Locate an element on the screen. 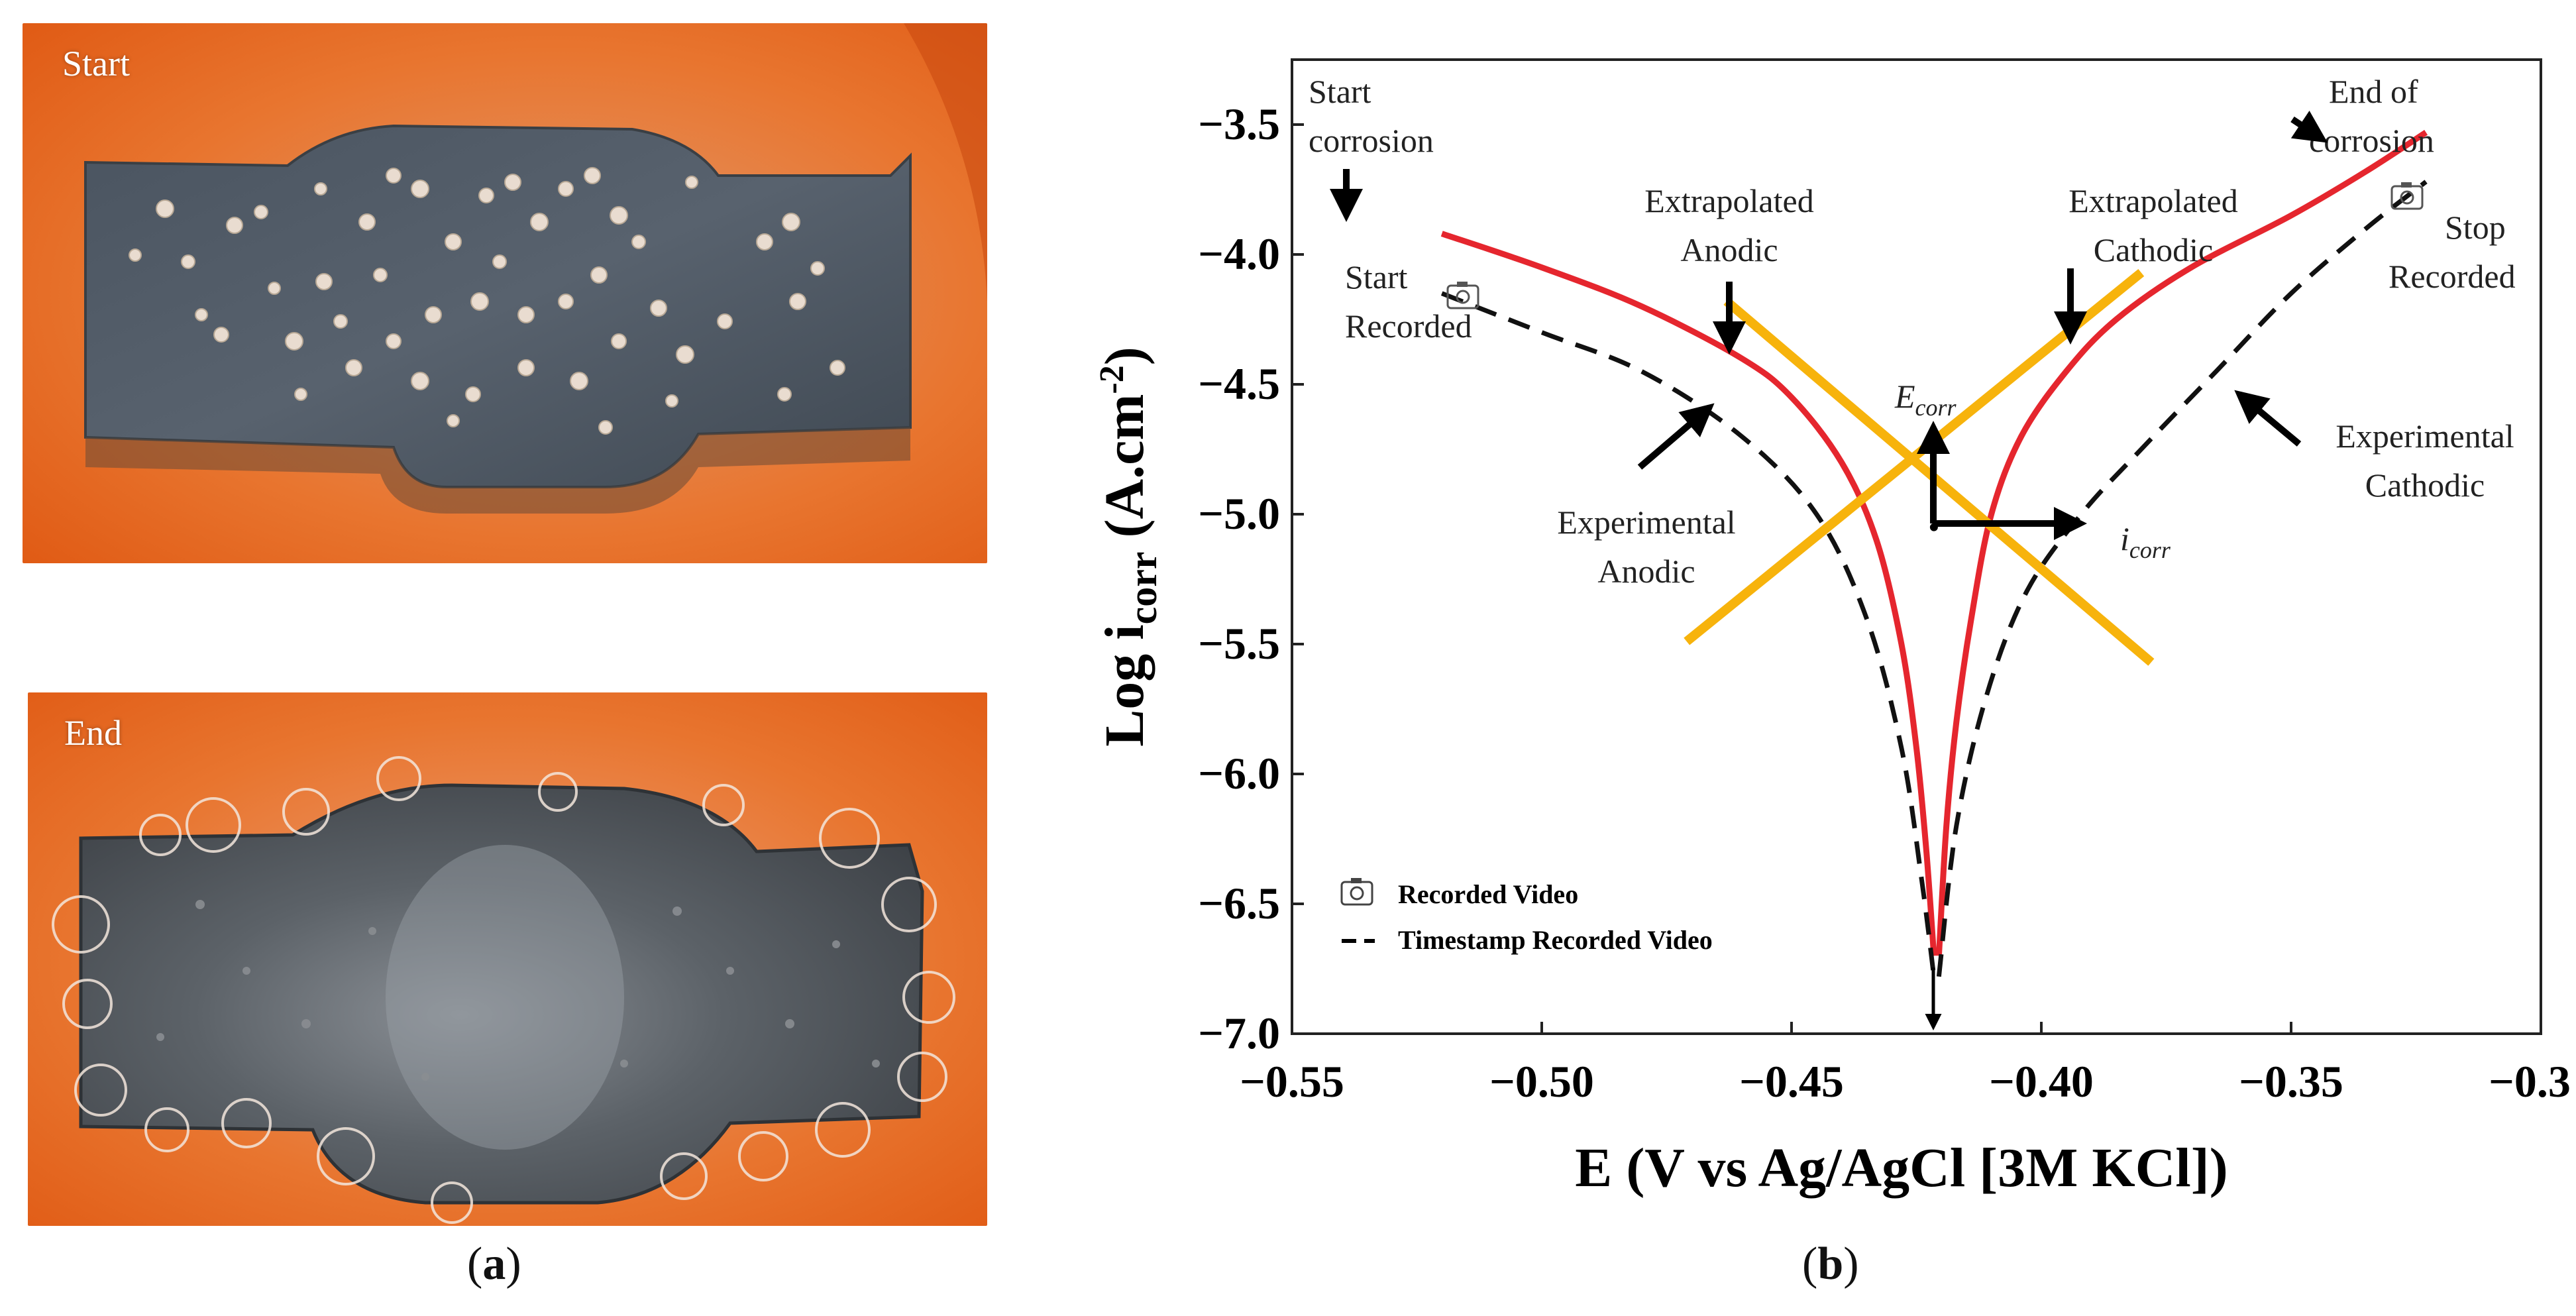  annot-experimental-anodic-l1: Experimental is located at coordinates (1646, 522).